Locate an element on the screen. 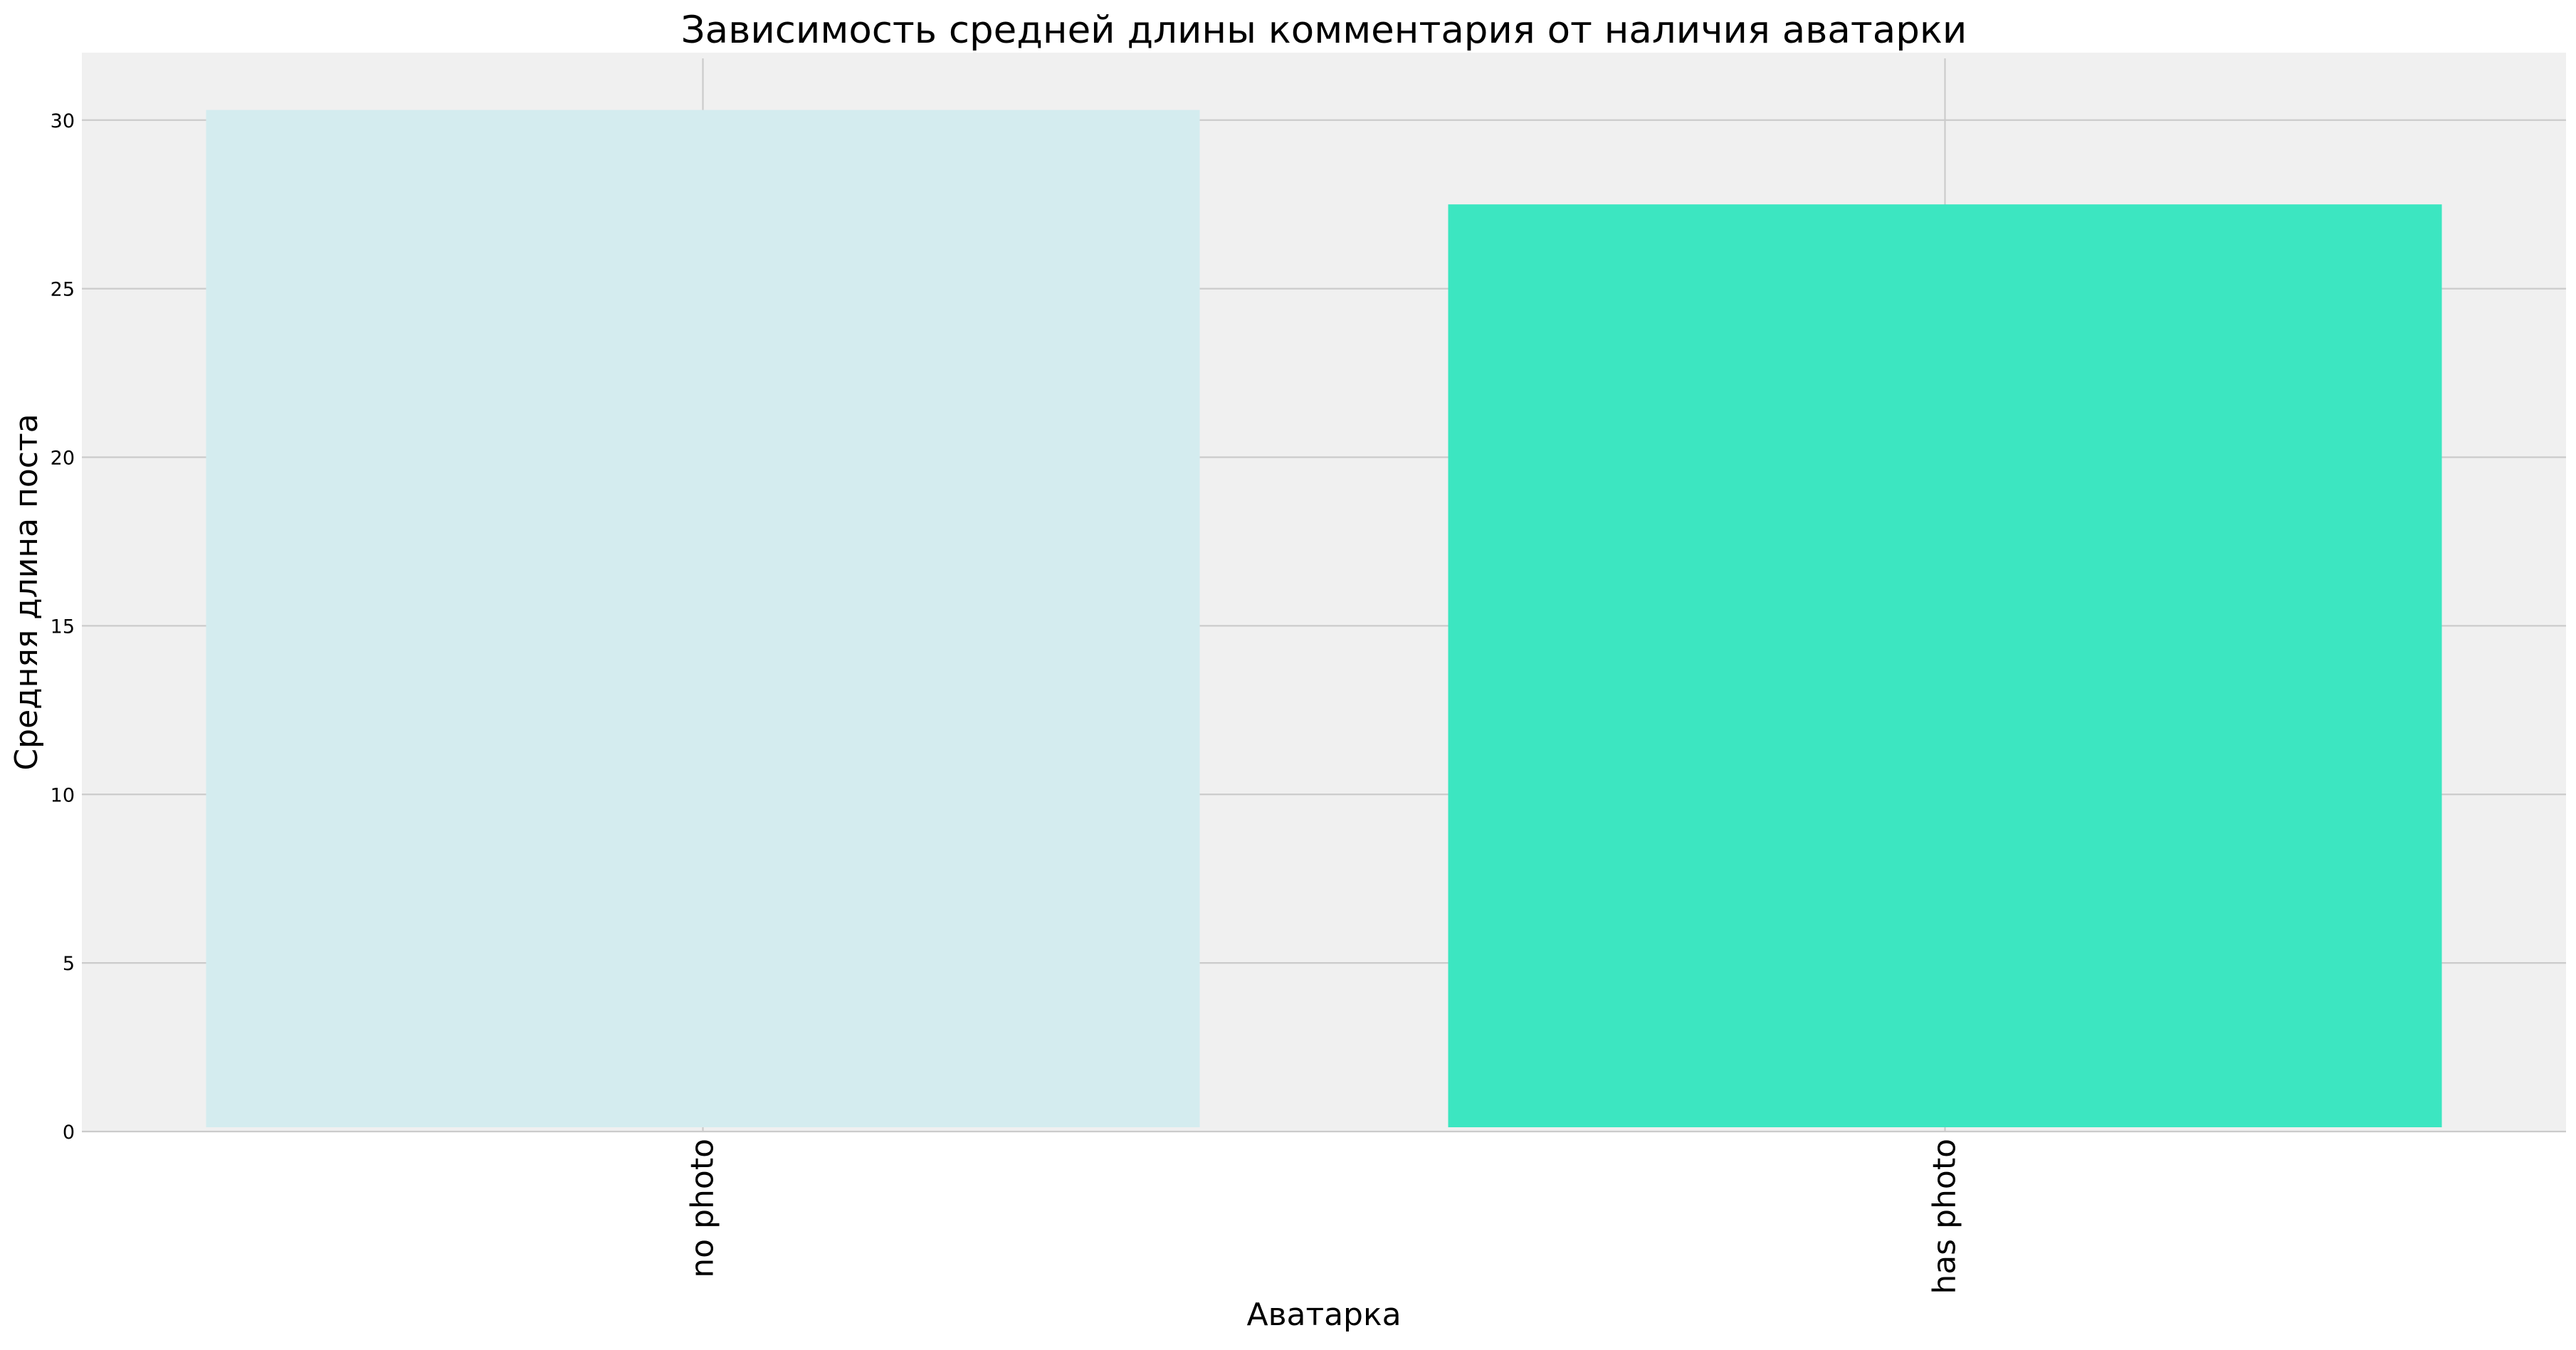 This screenshot has height=1350, width=2576. y-tick-label: 30 is located at coordinates (63, 121).